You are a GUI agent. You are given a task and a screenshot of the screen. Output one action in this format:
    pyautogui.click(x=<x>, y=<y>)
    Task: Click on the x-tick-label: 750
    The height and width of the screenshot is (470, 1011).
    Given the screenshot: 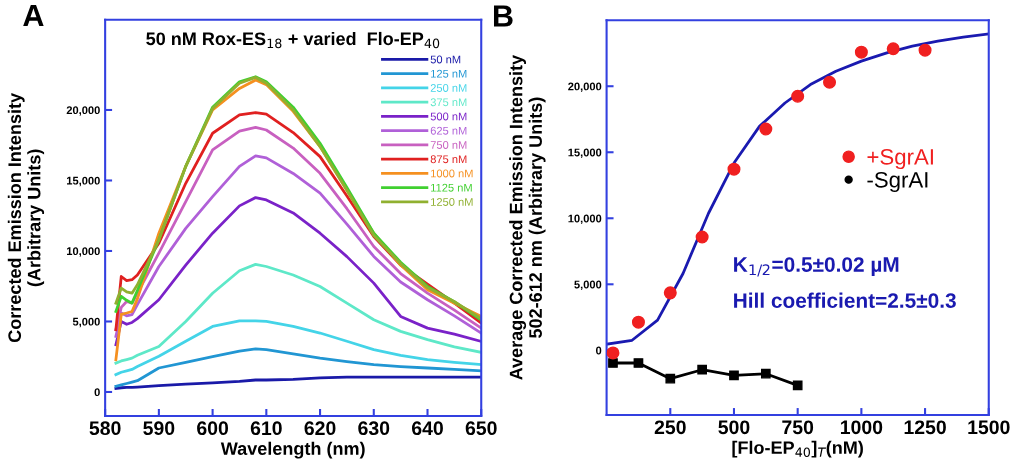 What is the action you would take?
    pyautogui.click(x=798, y=427)
    